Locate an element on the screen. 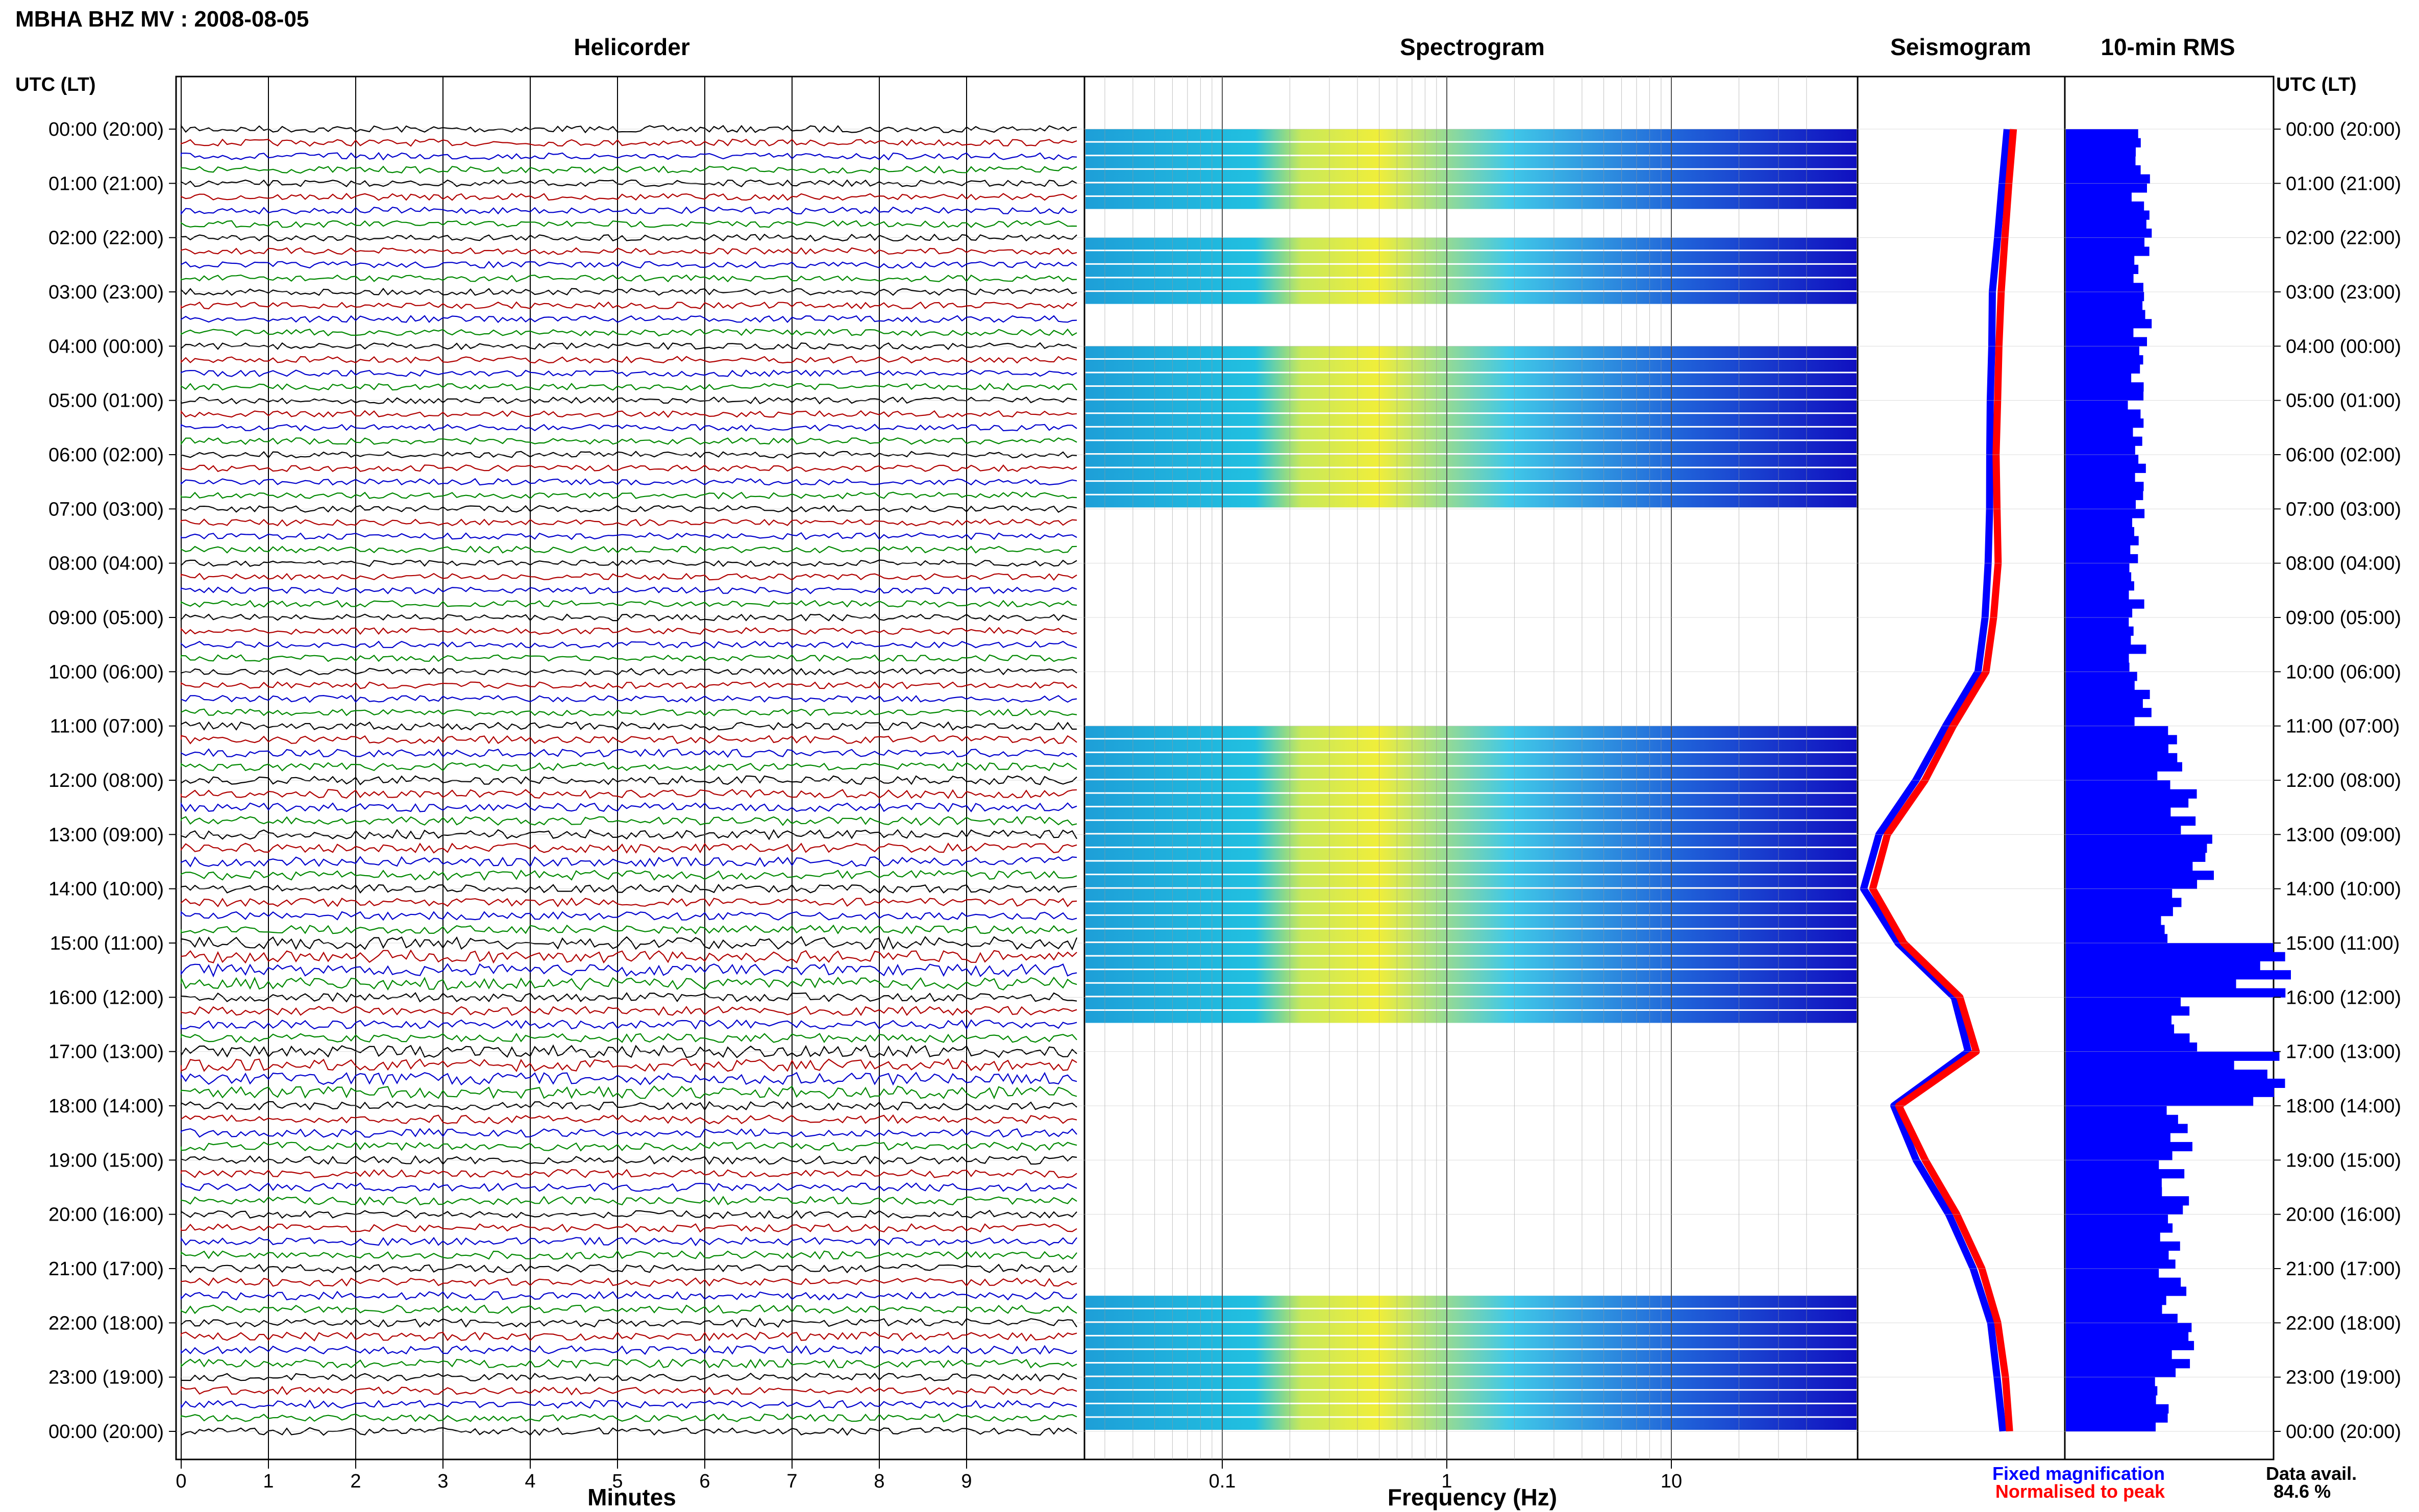 Image resolution: width=2419 pixels, height=1512 pixels. time-label-left: 06:00 (02:00) is located at coordinates (106, 455).